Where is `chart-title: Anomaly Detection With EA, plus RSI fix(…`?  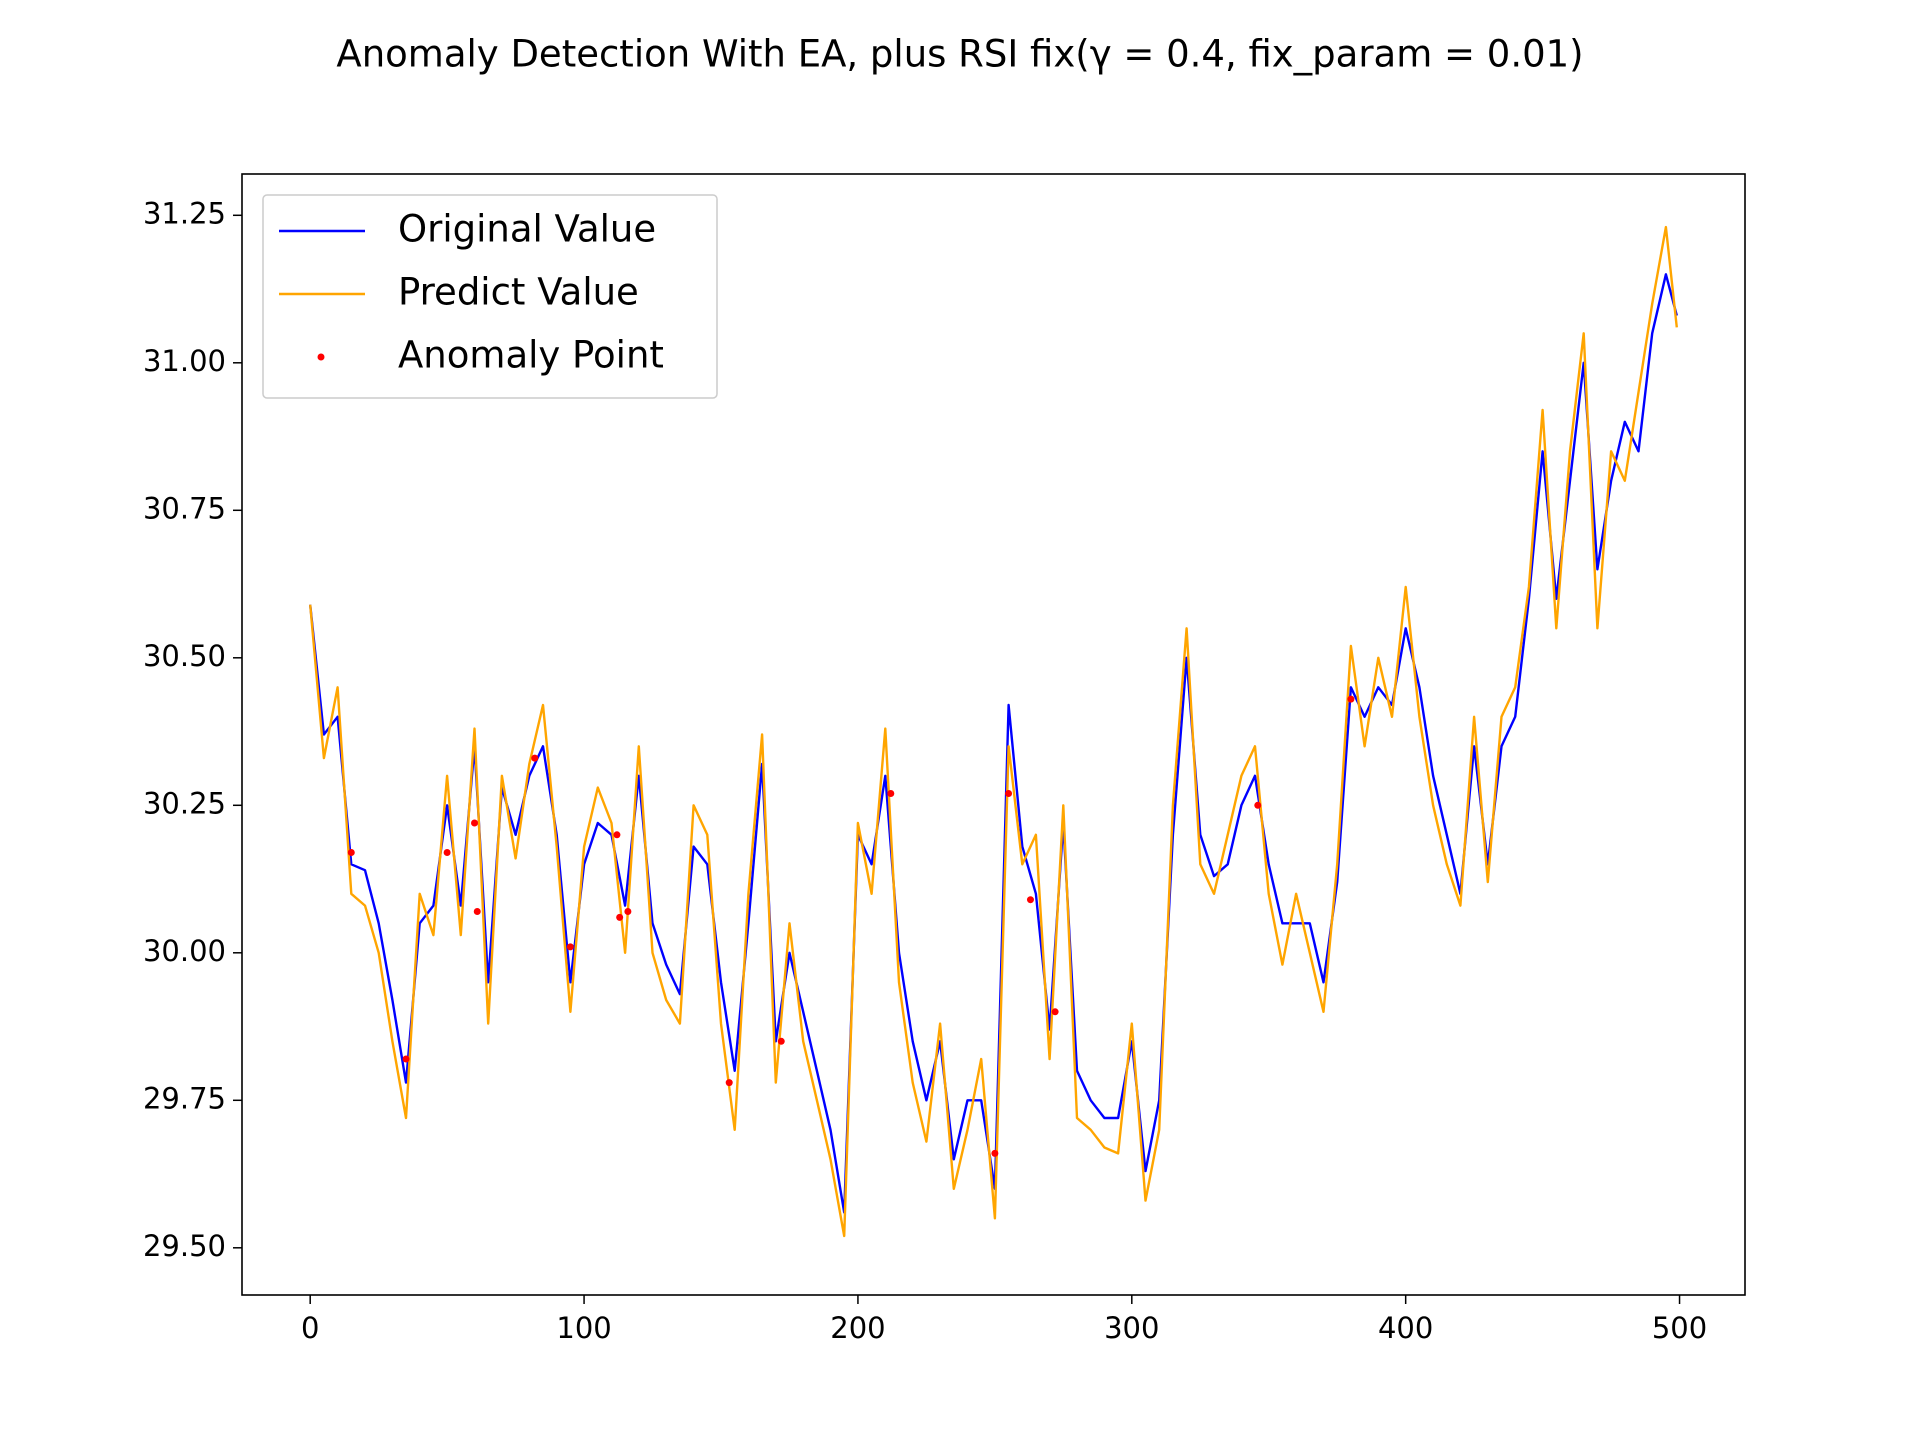
chart-title: Anomaly Detection With EA, plus RSI fix(… is located at coordinates (959, 54).